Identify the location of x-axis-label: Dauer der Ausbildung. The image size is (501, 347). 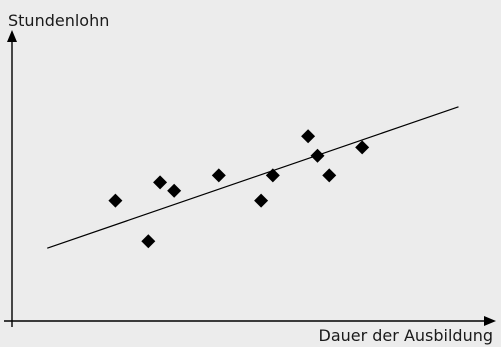
(406, 335).